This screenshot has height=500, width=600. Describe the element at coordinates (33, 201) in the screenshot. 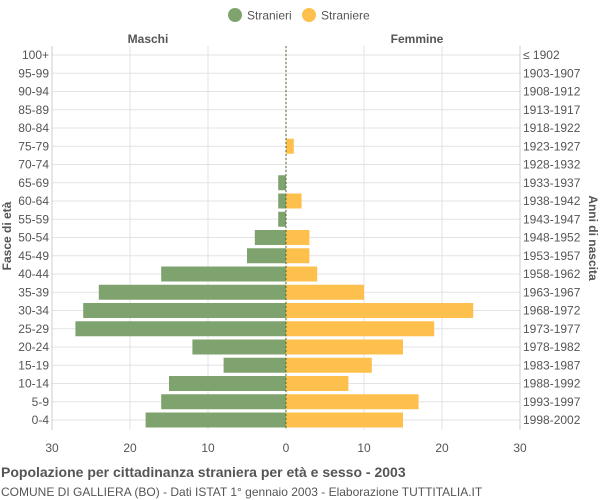

I see `age-group-label: 60-64` at that location.